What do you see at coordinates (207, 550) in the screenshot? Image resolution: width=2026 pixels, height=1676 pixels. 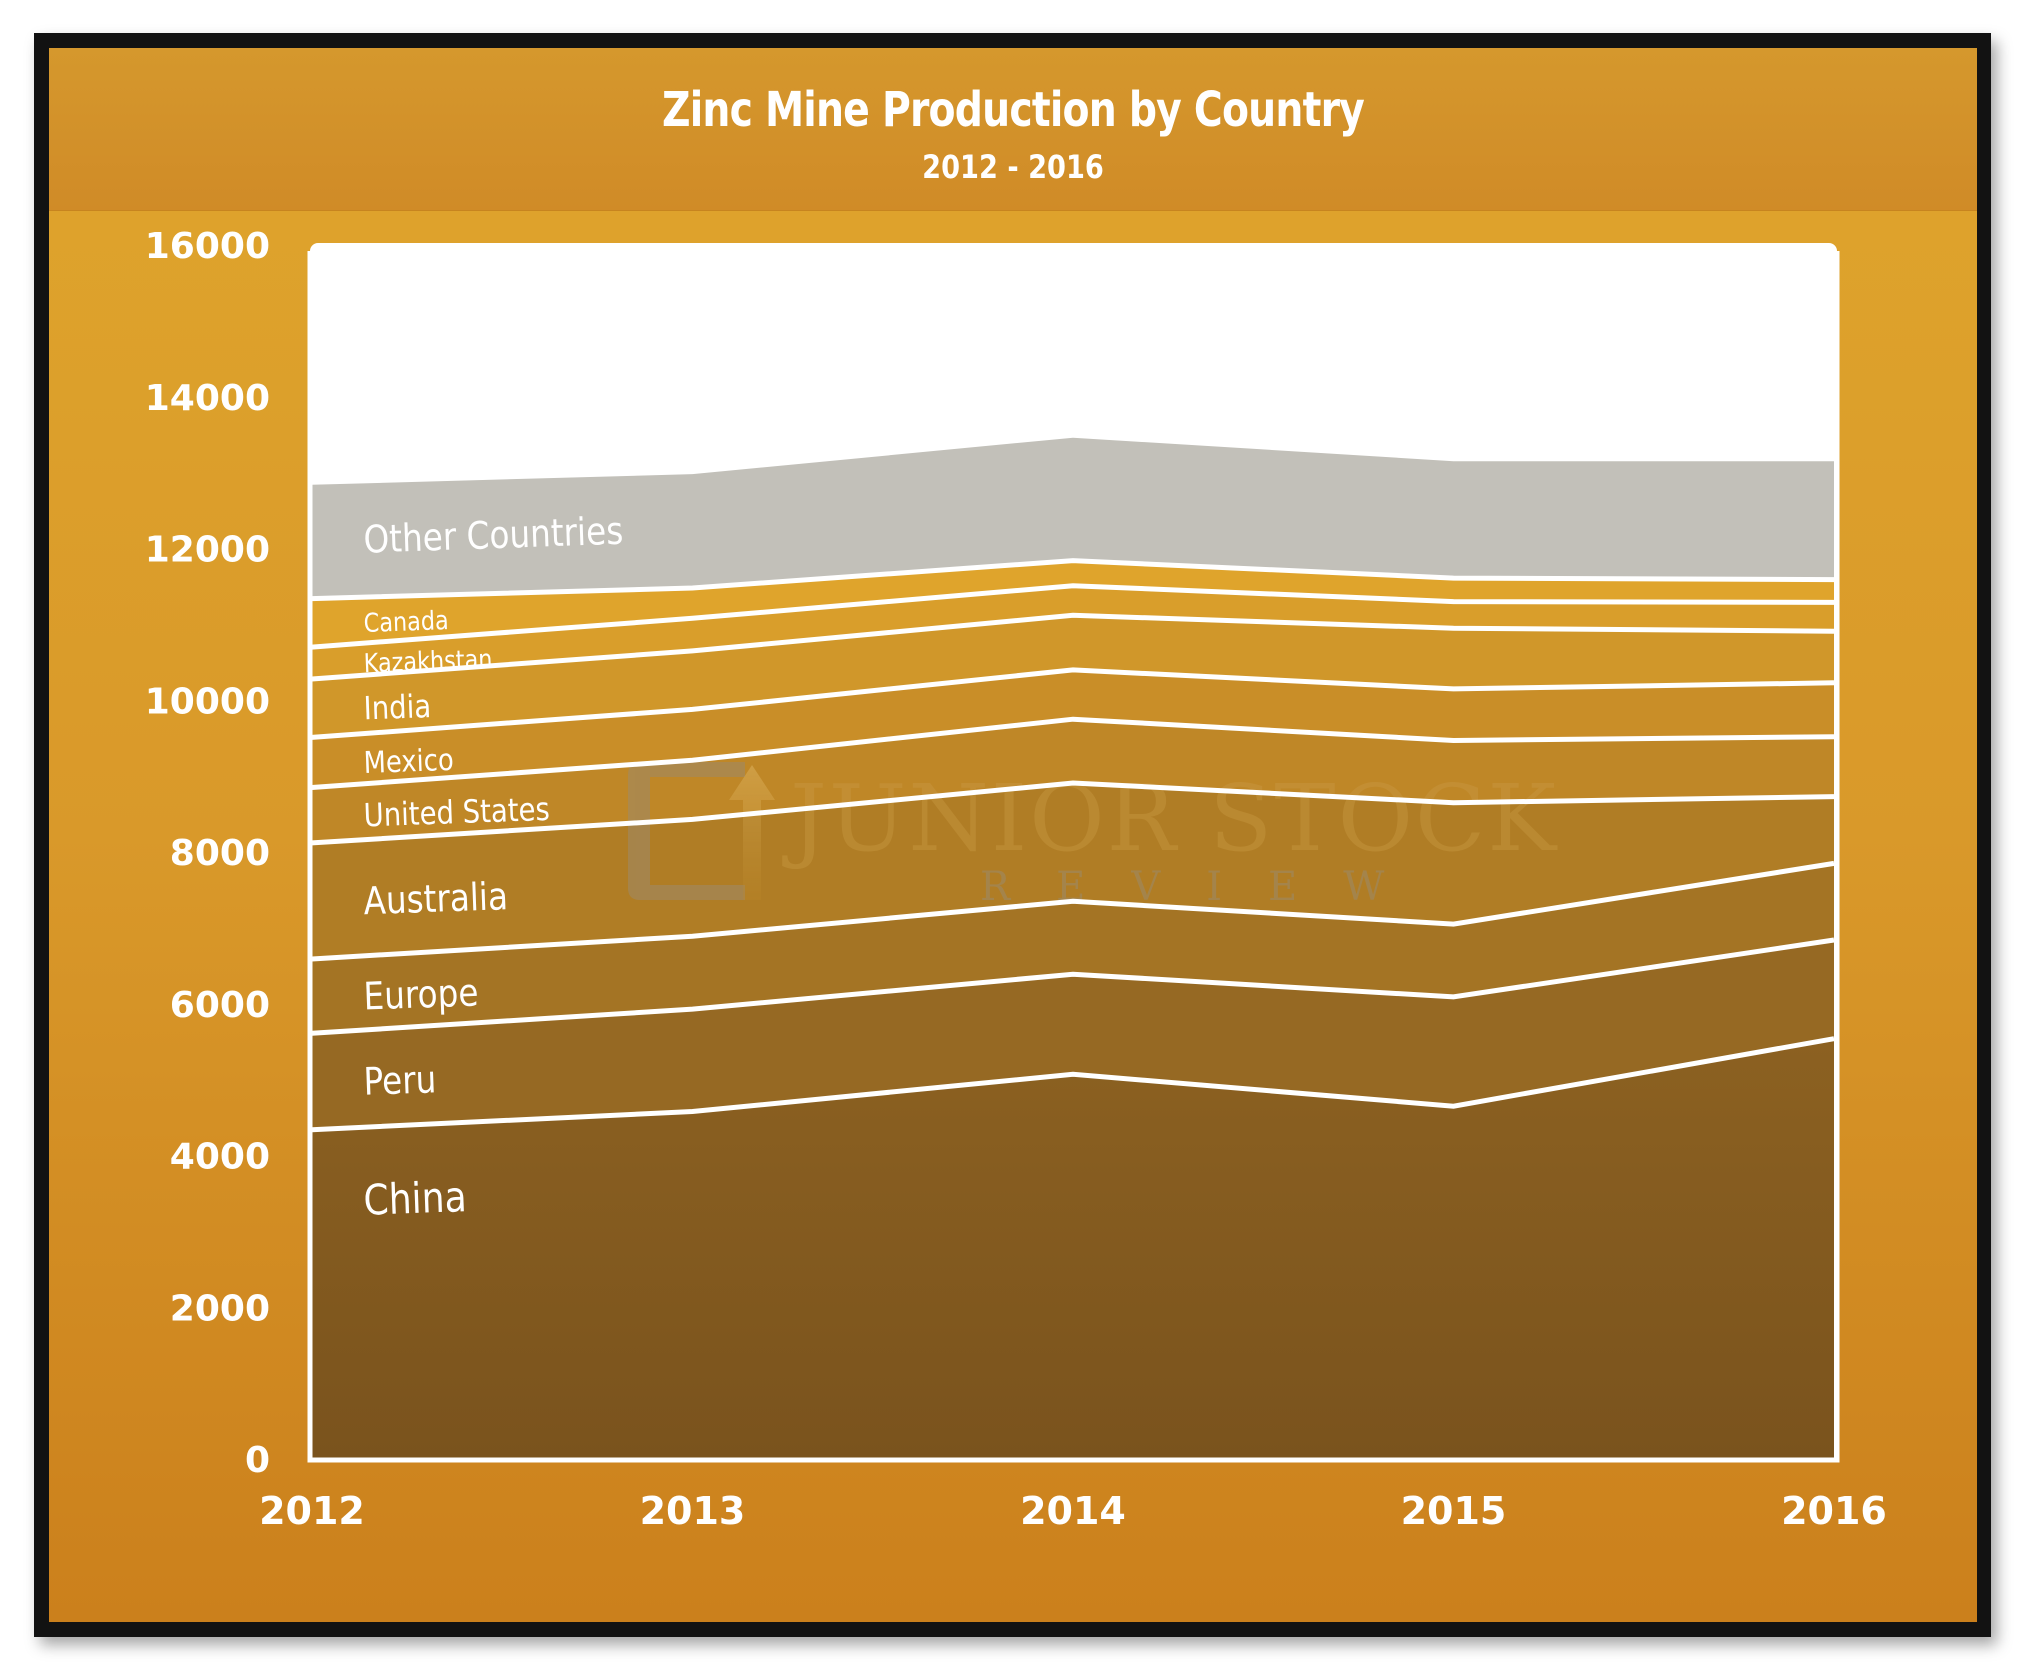 I see `y-tick-label: 12000` at bounding box center [207, 550].